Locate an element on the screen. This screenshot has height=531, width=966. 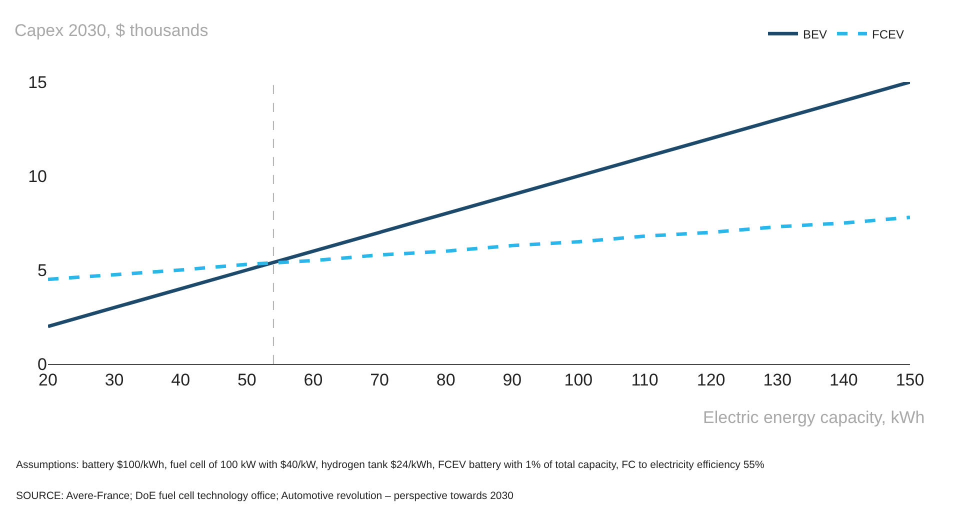
x-tick-label: 50 is located at coordinates (246, 380).